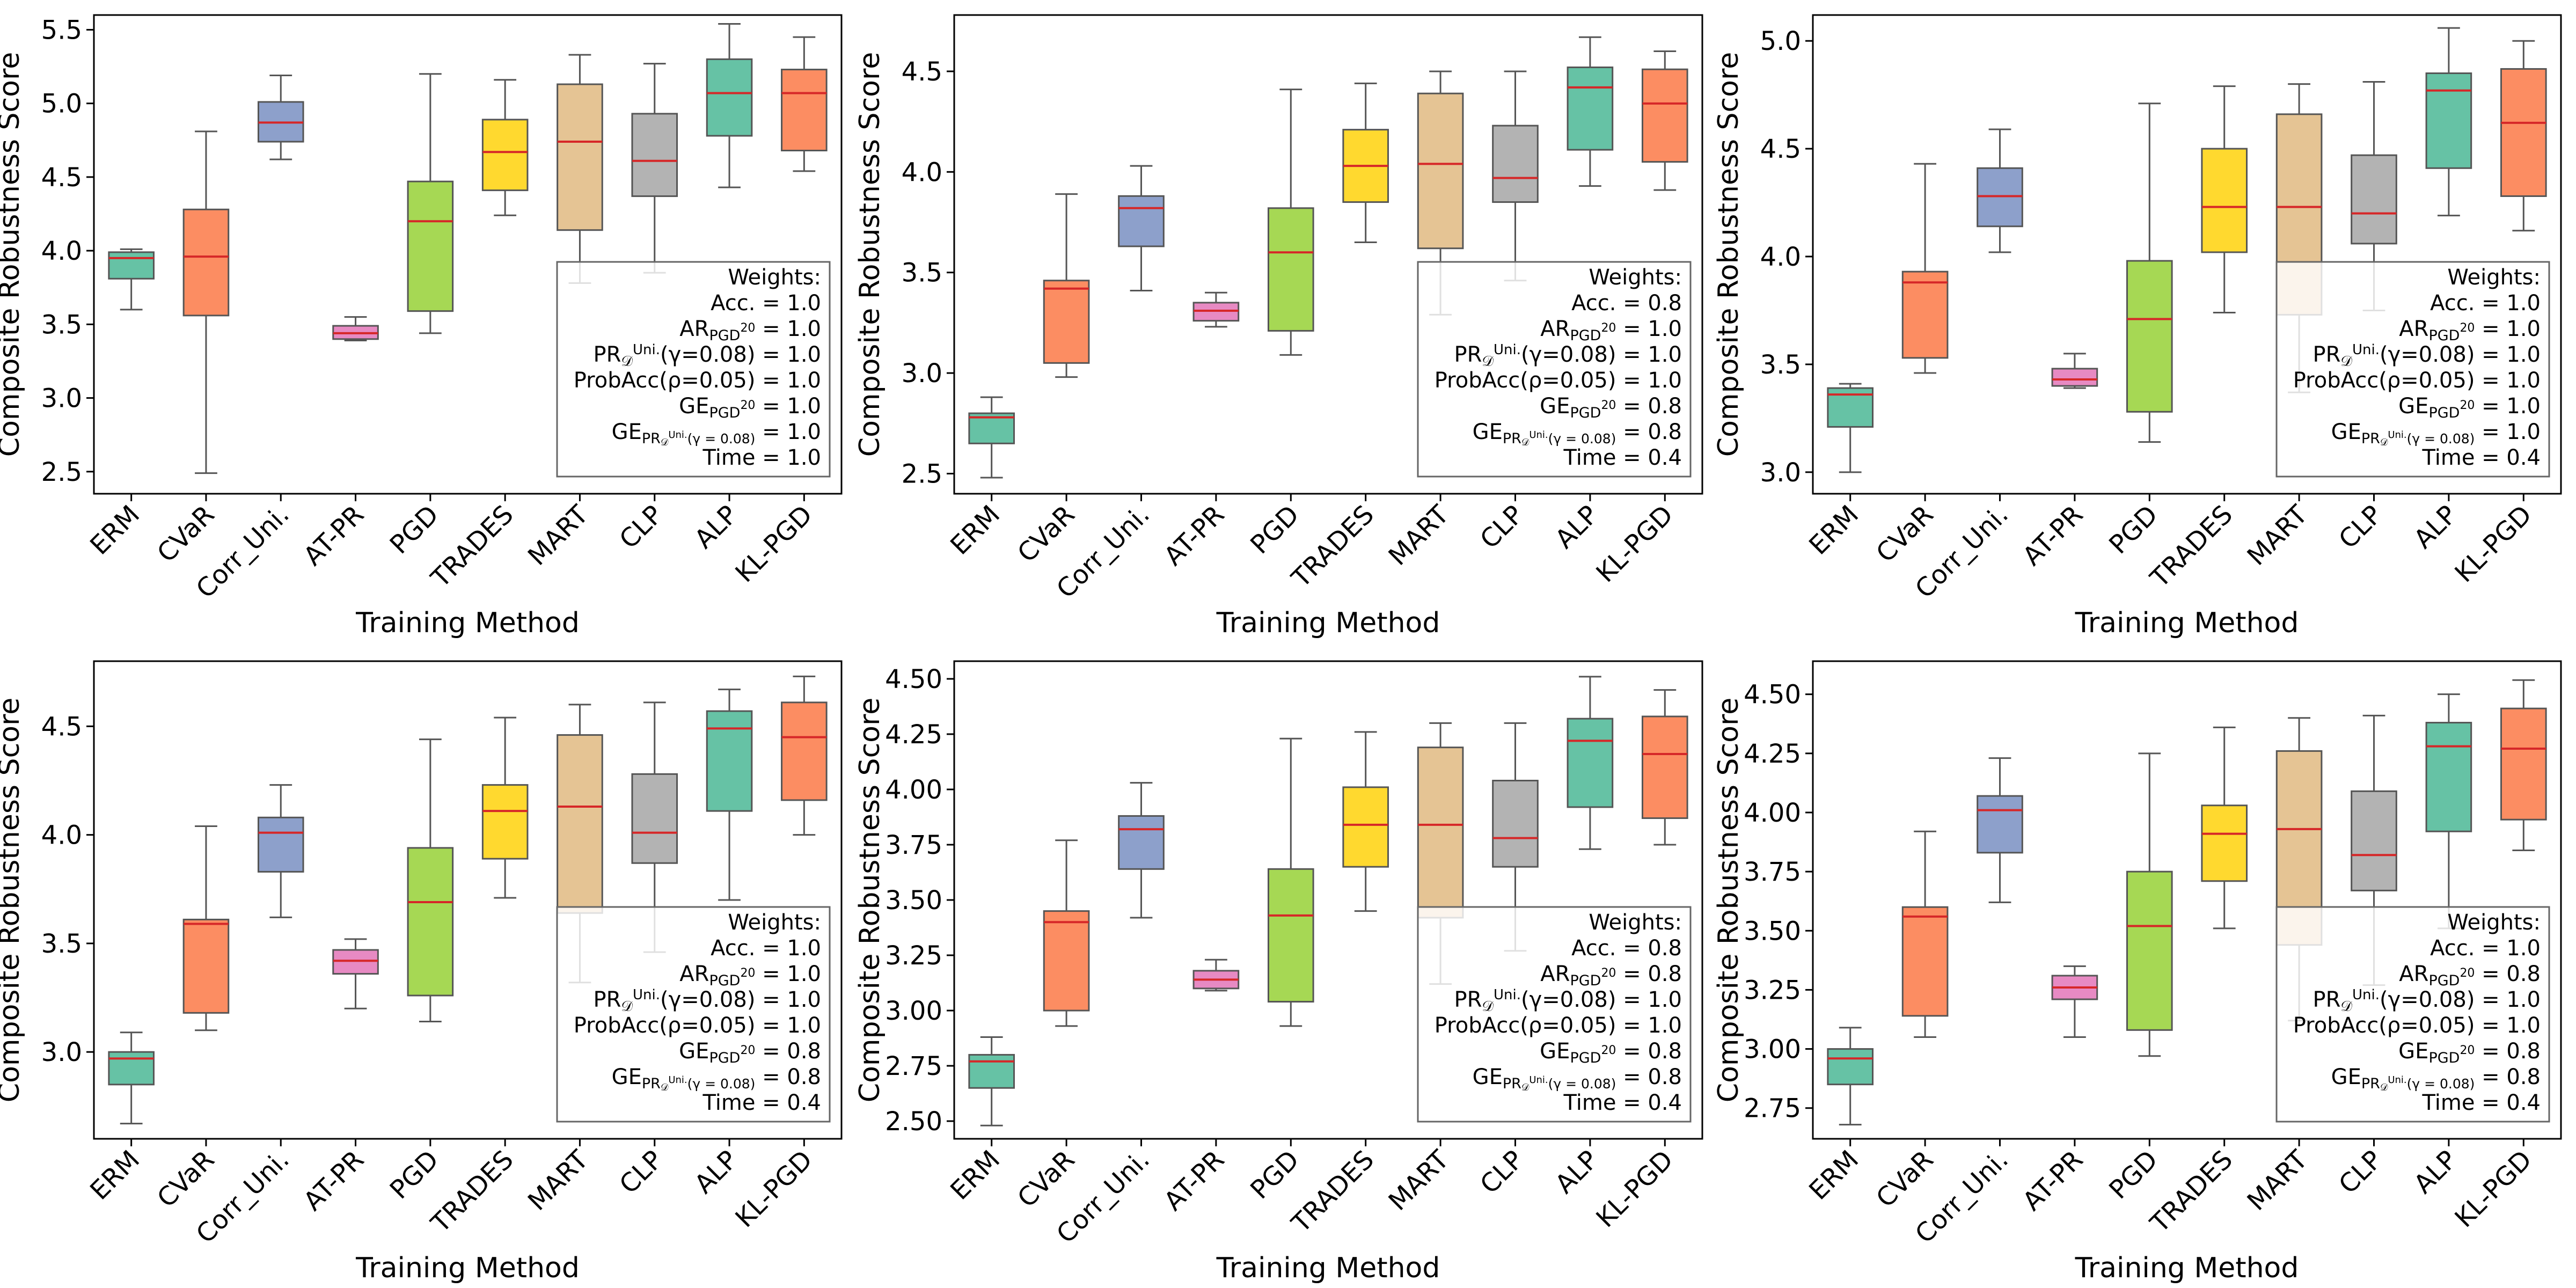  Describe the element at coordinates (2436, 434) in the screenshot. I see `legend-weight-ge-pr: GEPR𝒟Uni.(γ = 0.08) = 1.0` at that location.